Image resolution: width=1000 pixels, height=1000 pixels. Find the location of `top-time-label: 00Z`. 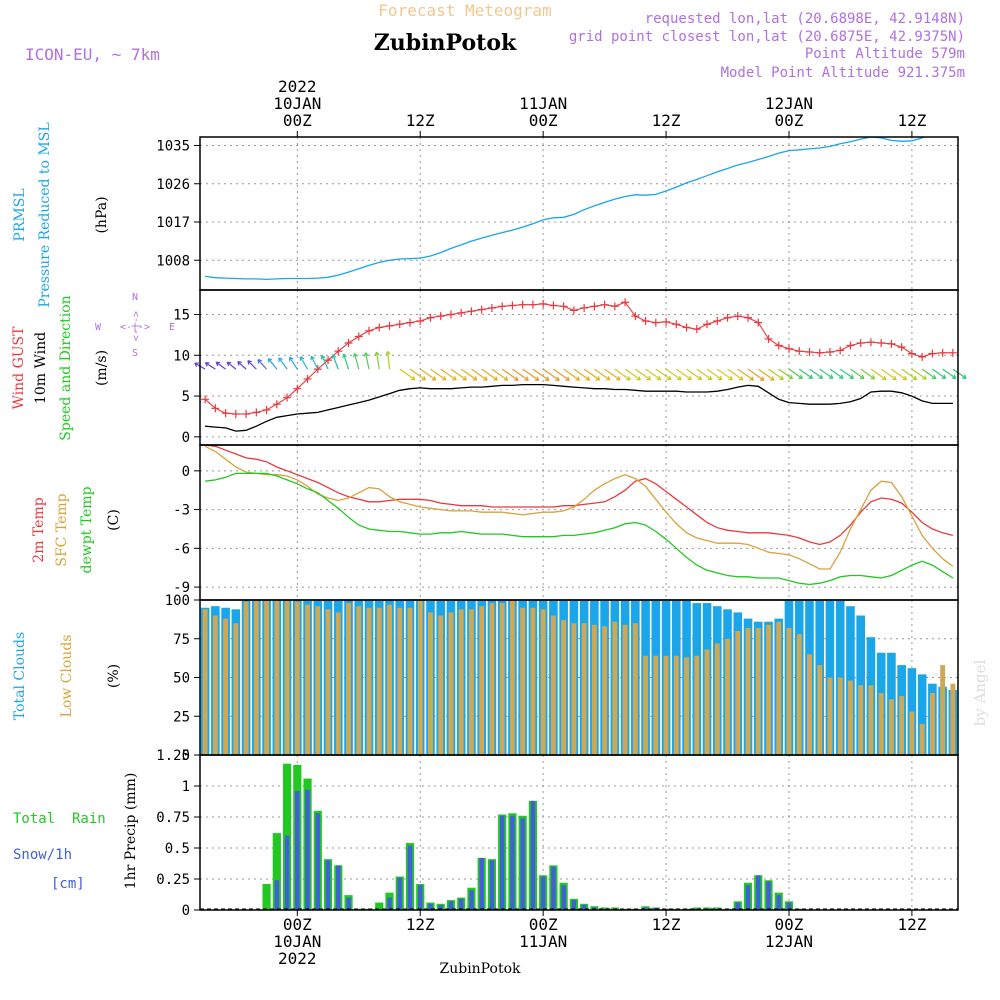

top-time-label: 00Z is located at coordinates (789, 120).